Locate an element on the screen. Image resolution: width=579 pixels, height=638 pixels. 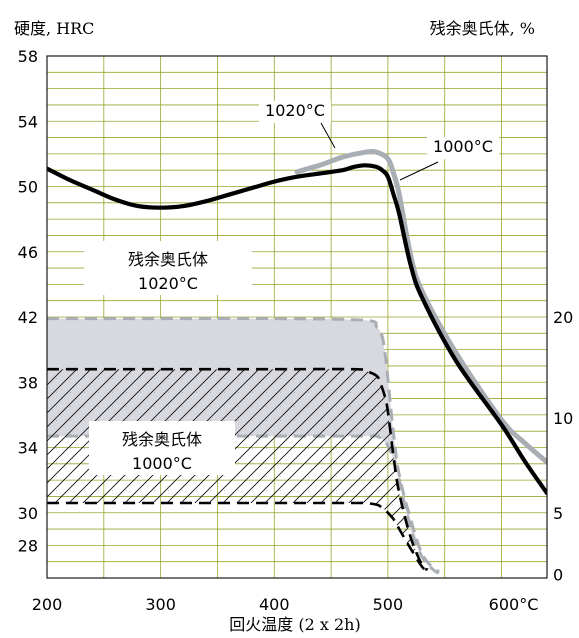
ann-1000-band-text: 残余奥氏体 is located at coordinates (162, 439).